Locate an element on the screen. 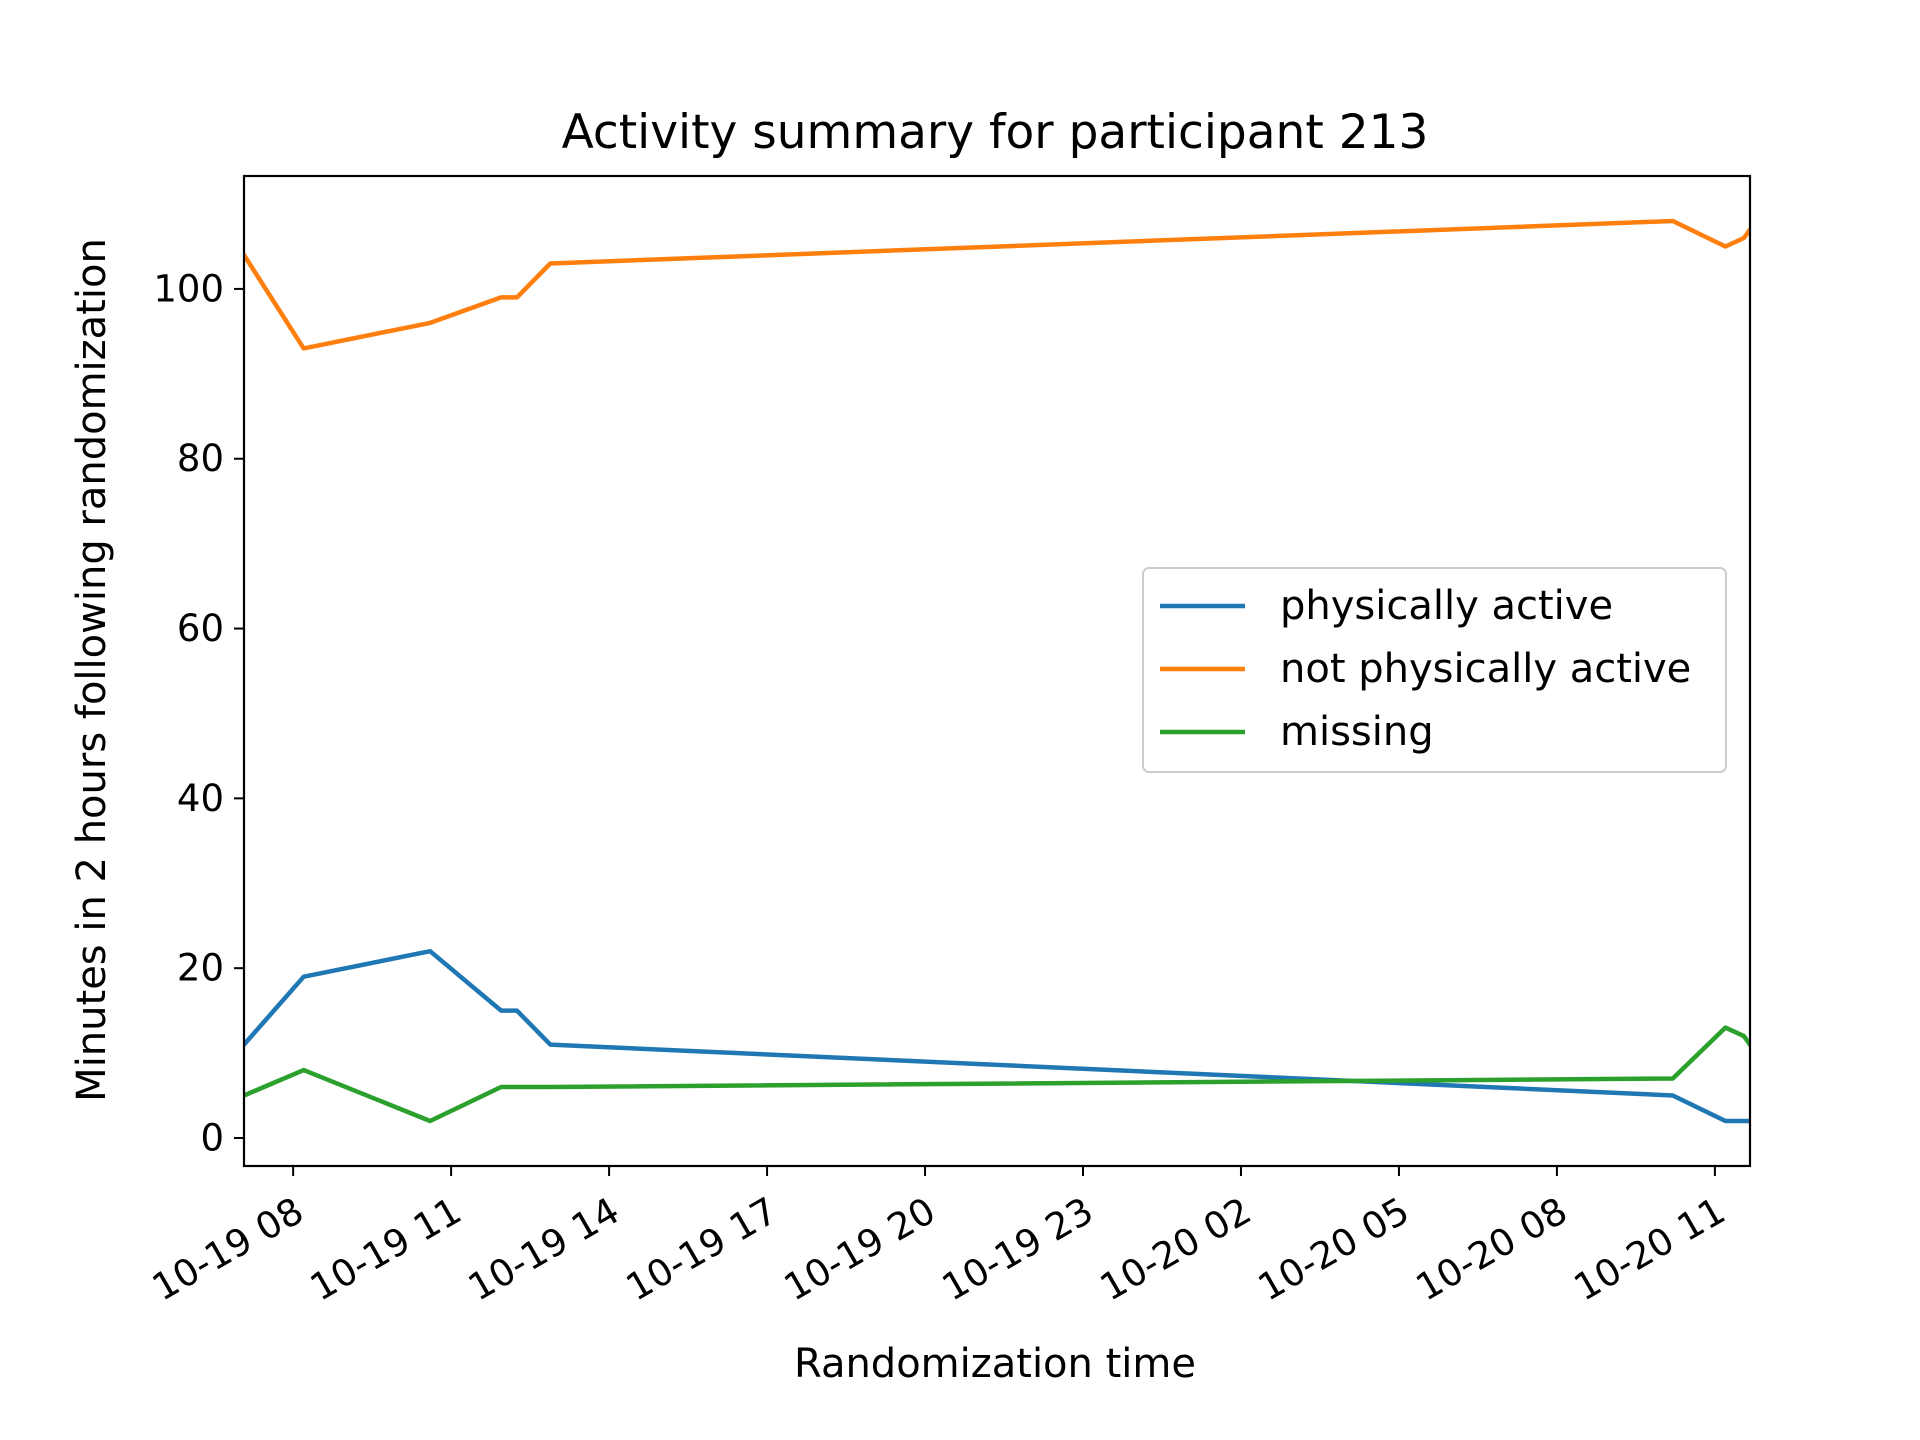  legend-box is located at coordinates (1434, 670).